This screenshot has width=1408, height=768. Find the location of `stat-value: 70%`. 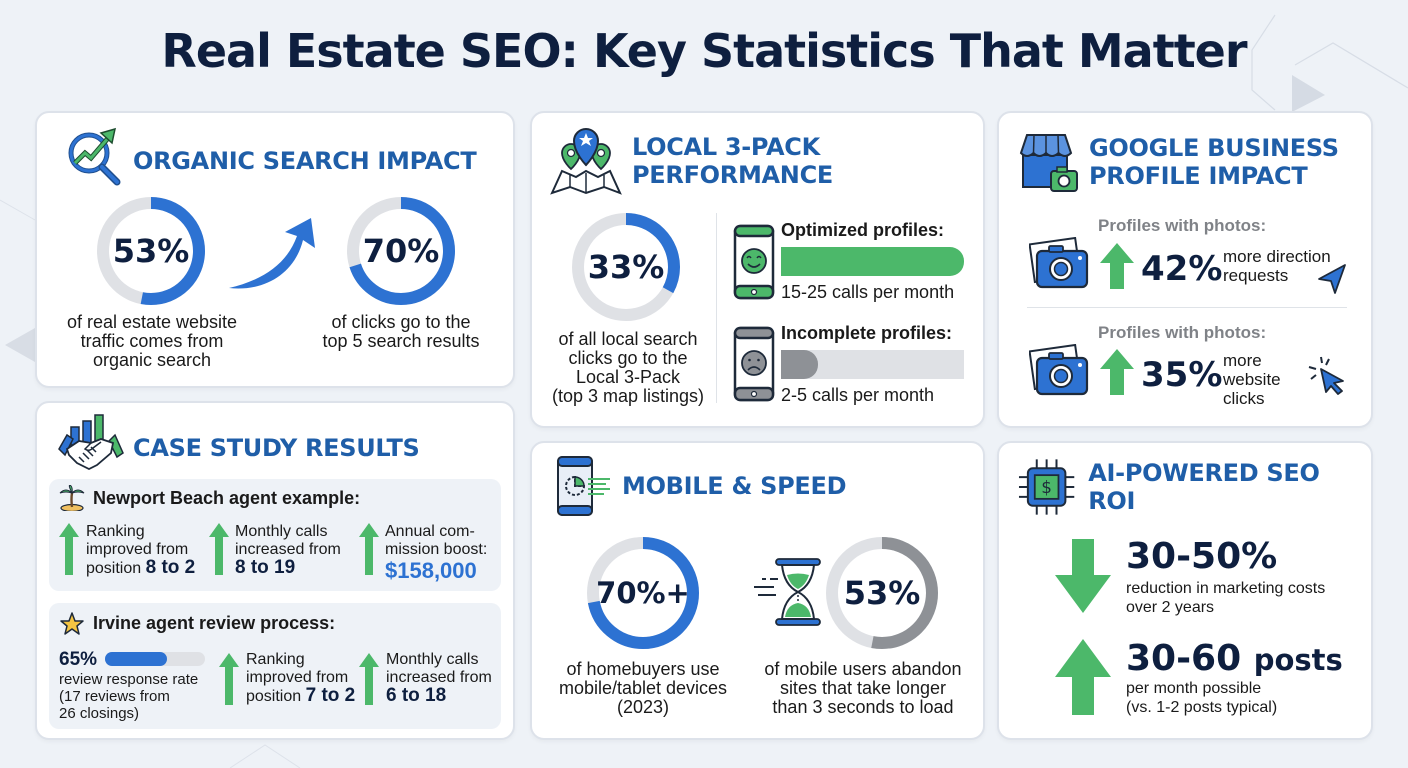

stat-value: 70% is located at coordinates (401, 251).